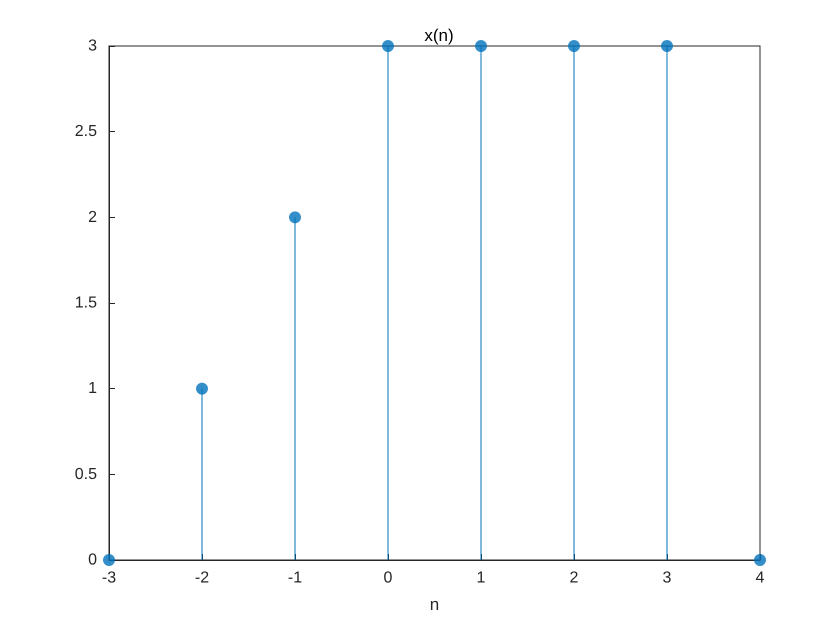 Image resolution: width=840 pixels, height=630 pixels. I want to click on x-tick-label: 1, so click(481, 578).